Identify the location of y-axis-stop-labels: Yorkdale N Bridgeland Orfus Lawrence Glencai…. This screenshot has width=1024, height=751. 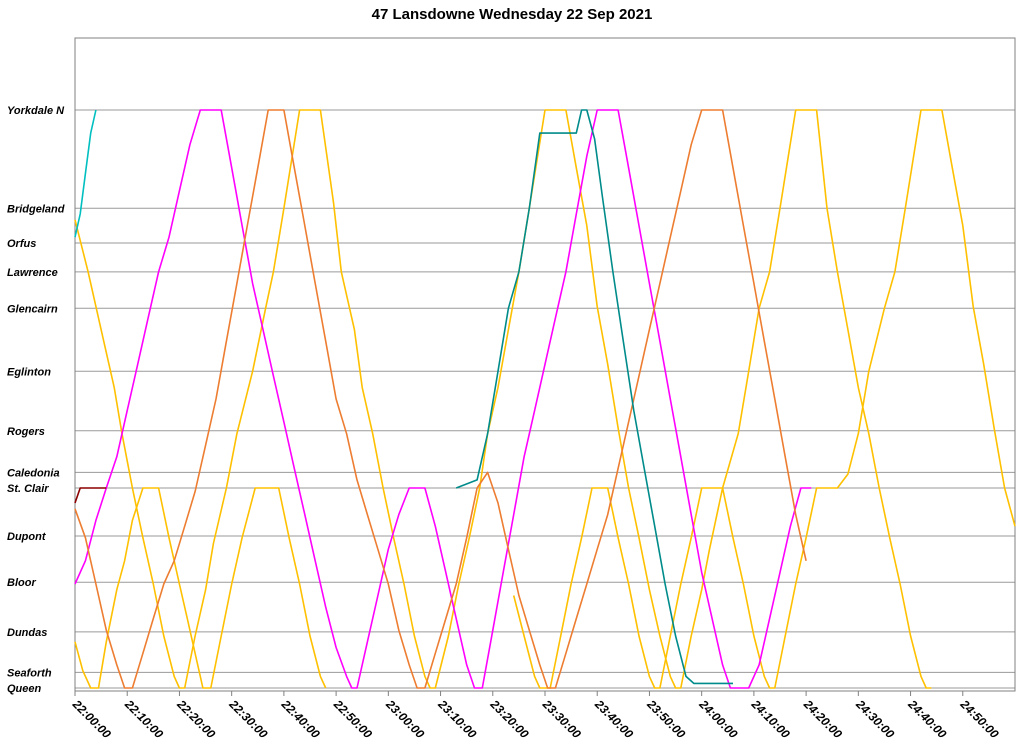
(36, 400).